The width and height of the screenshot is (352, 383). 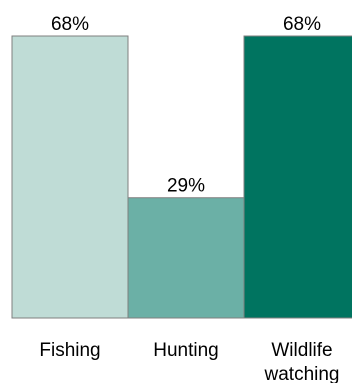 What do you see at coordinates (186, 186) in the screenshot?
I see `value-label-1: 29%` at bounding box center [186, 186].